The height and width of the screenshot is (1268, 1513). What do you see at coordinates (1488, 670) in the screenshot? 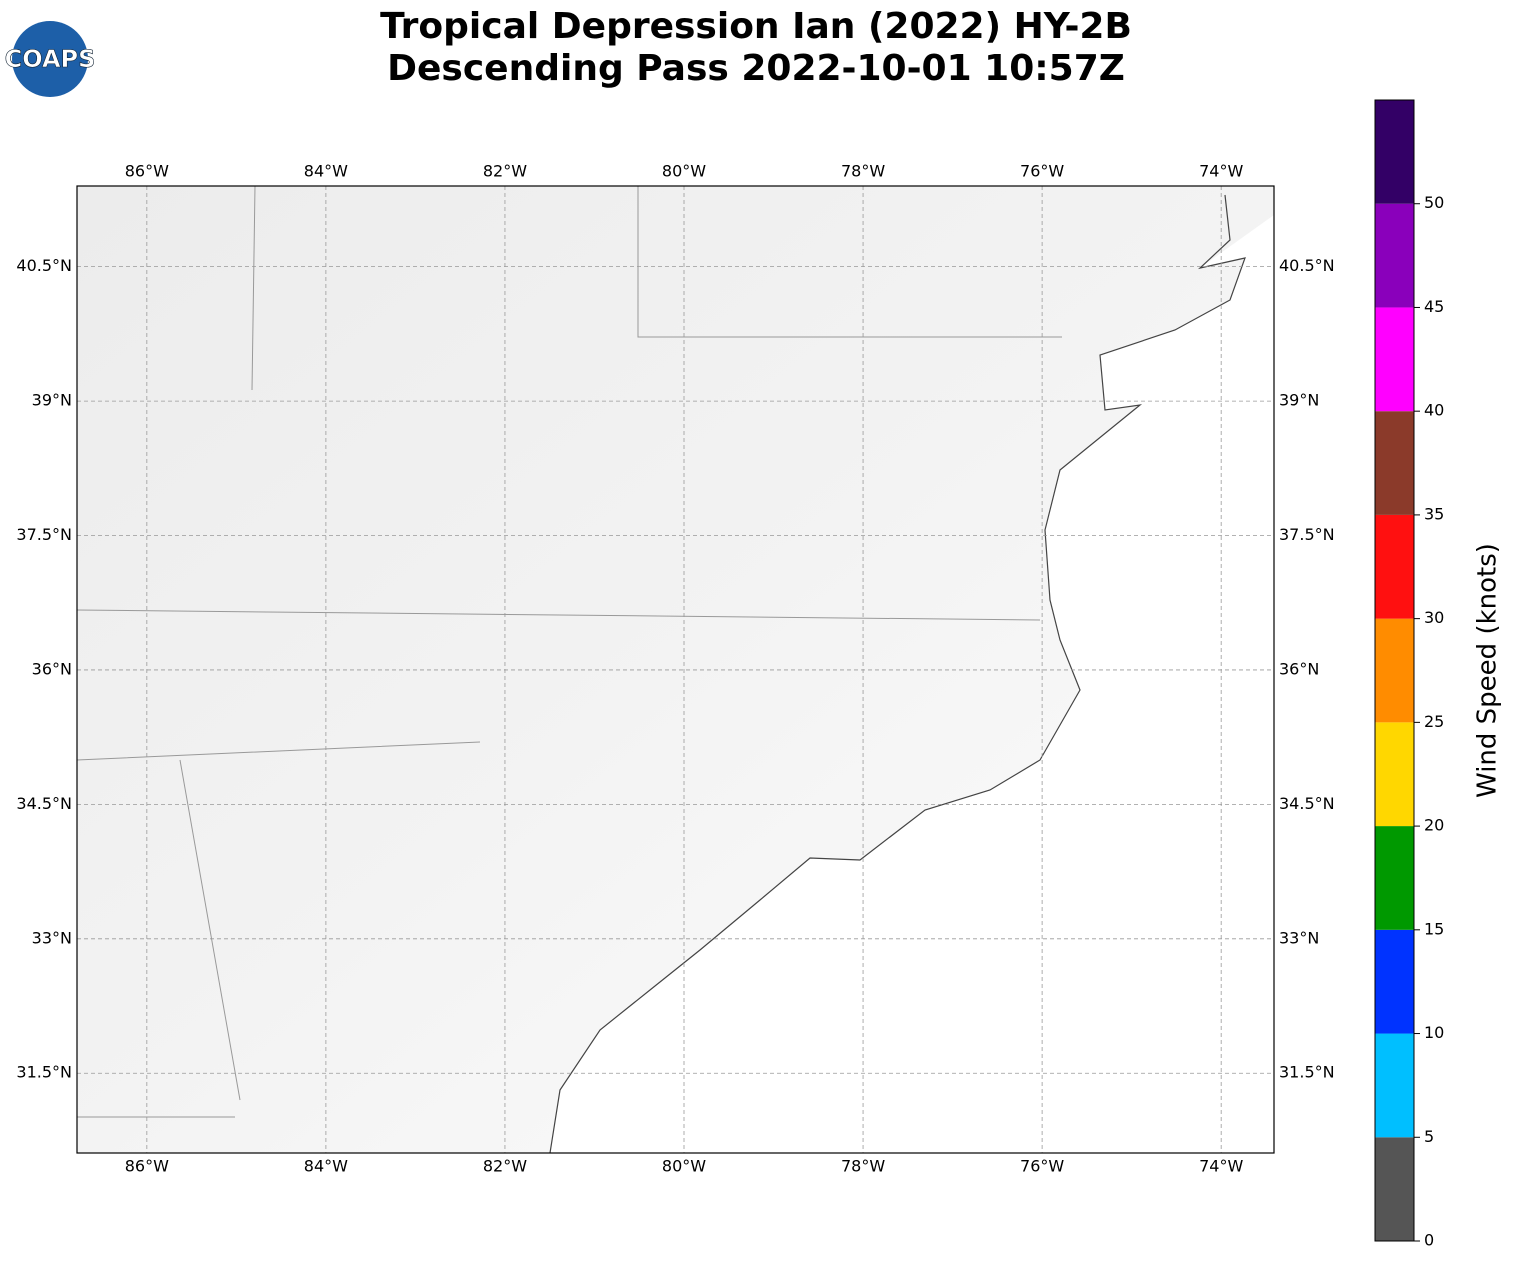
I see `colorbar-label: Wind Speed (knots)` at bounding box center [1488, 670].